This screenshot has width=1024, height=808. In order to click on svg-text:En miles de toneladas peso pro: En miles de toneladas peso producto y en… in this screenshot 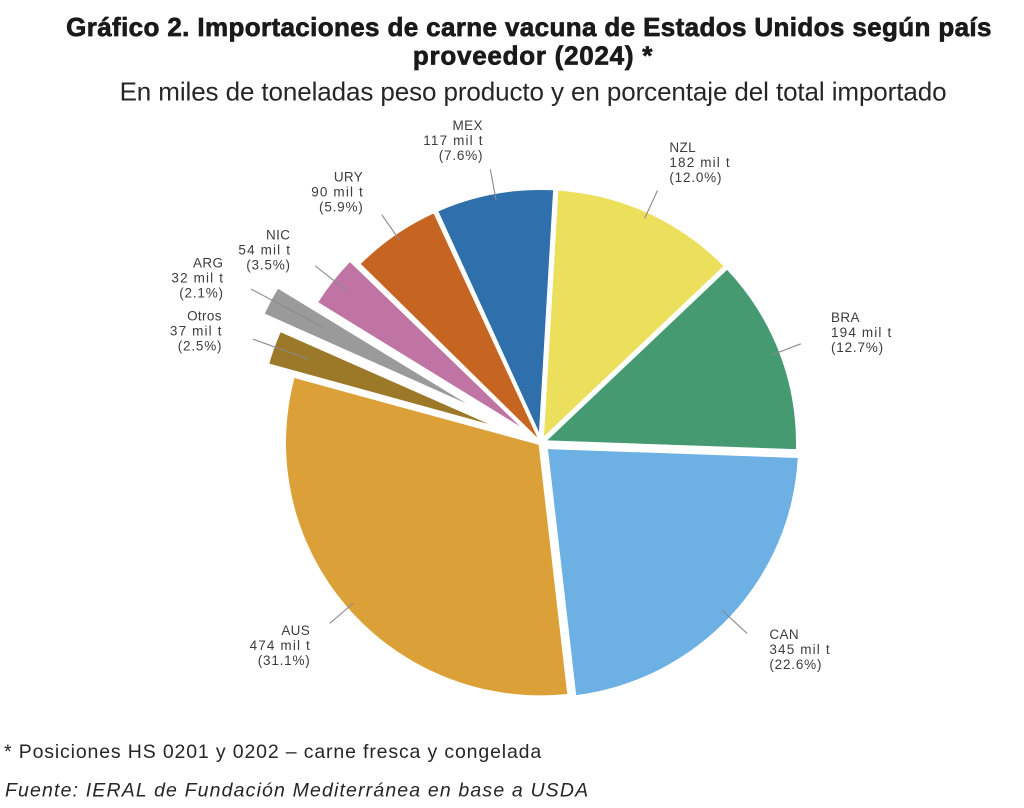, I will do `click(533, 91)`.